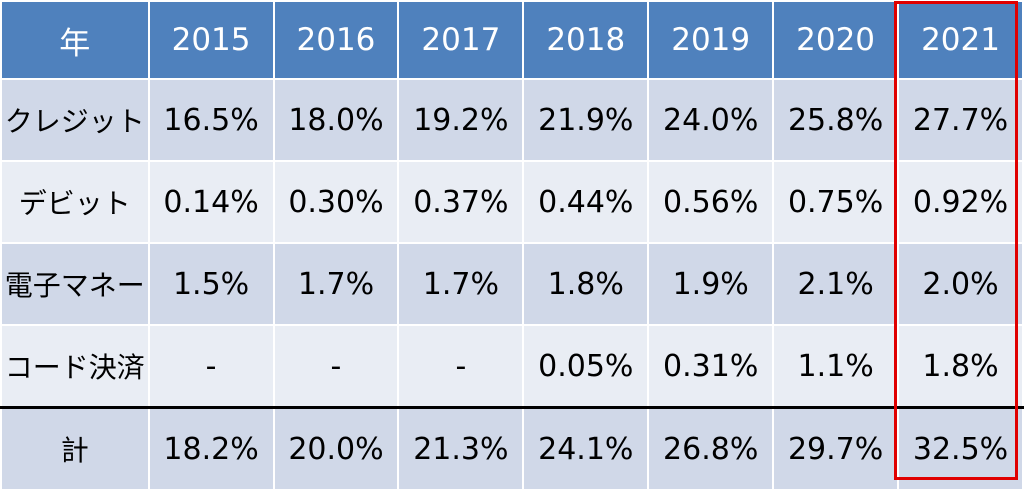 This screenshot has width=1024, height=491. I want to click on table-cell: 21.3%, so click(461, 448).